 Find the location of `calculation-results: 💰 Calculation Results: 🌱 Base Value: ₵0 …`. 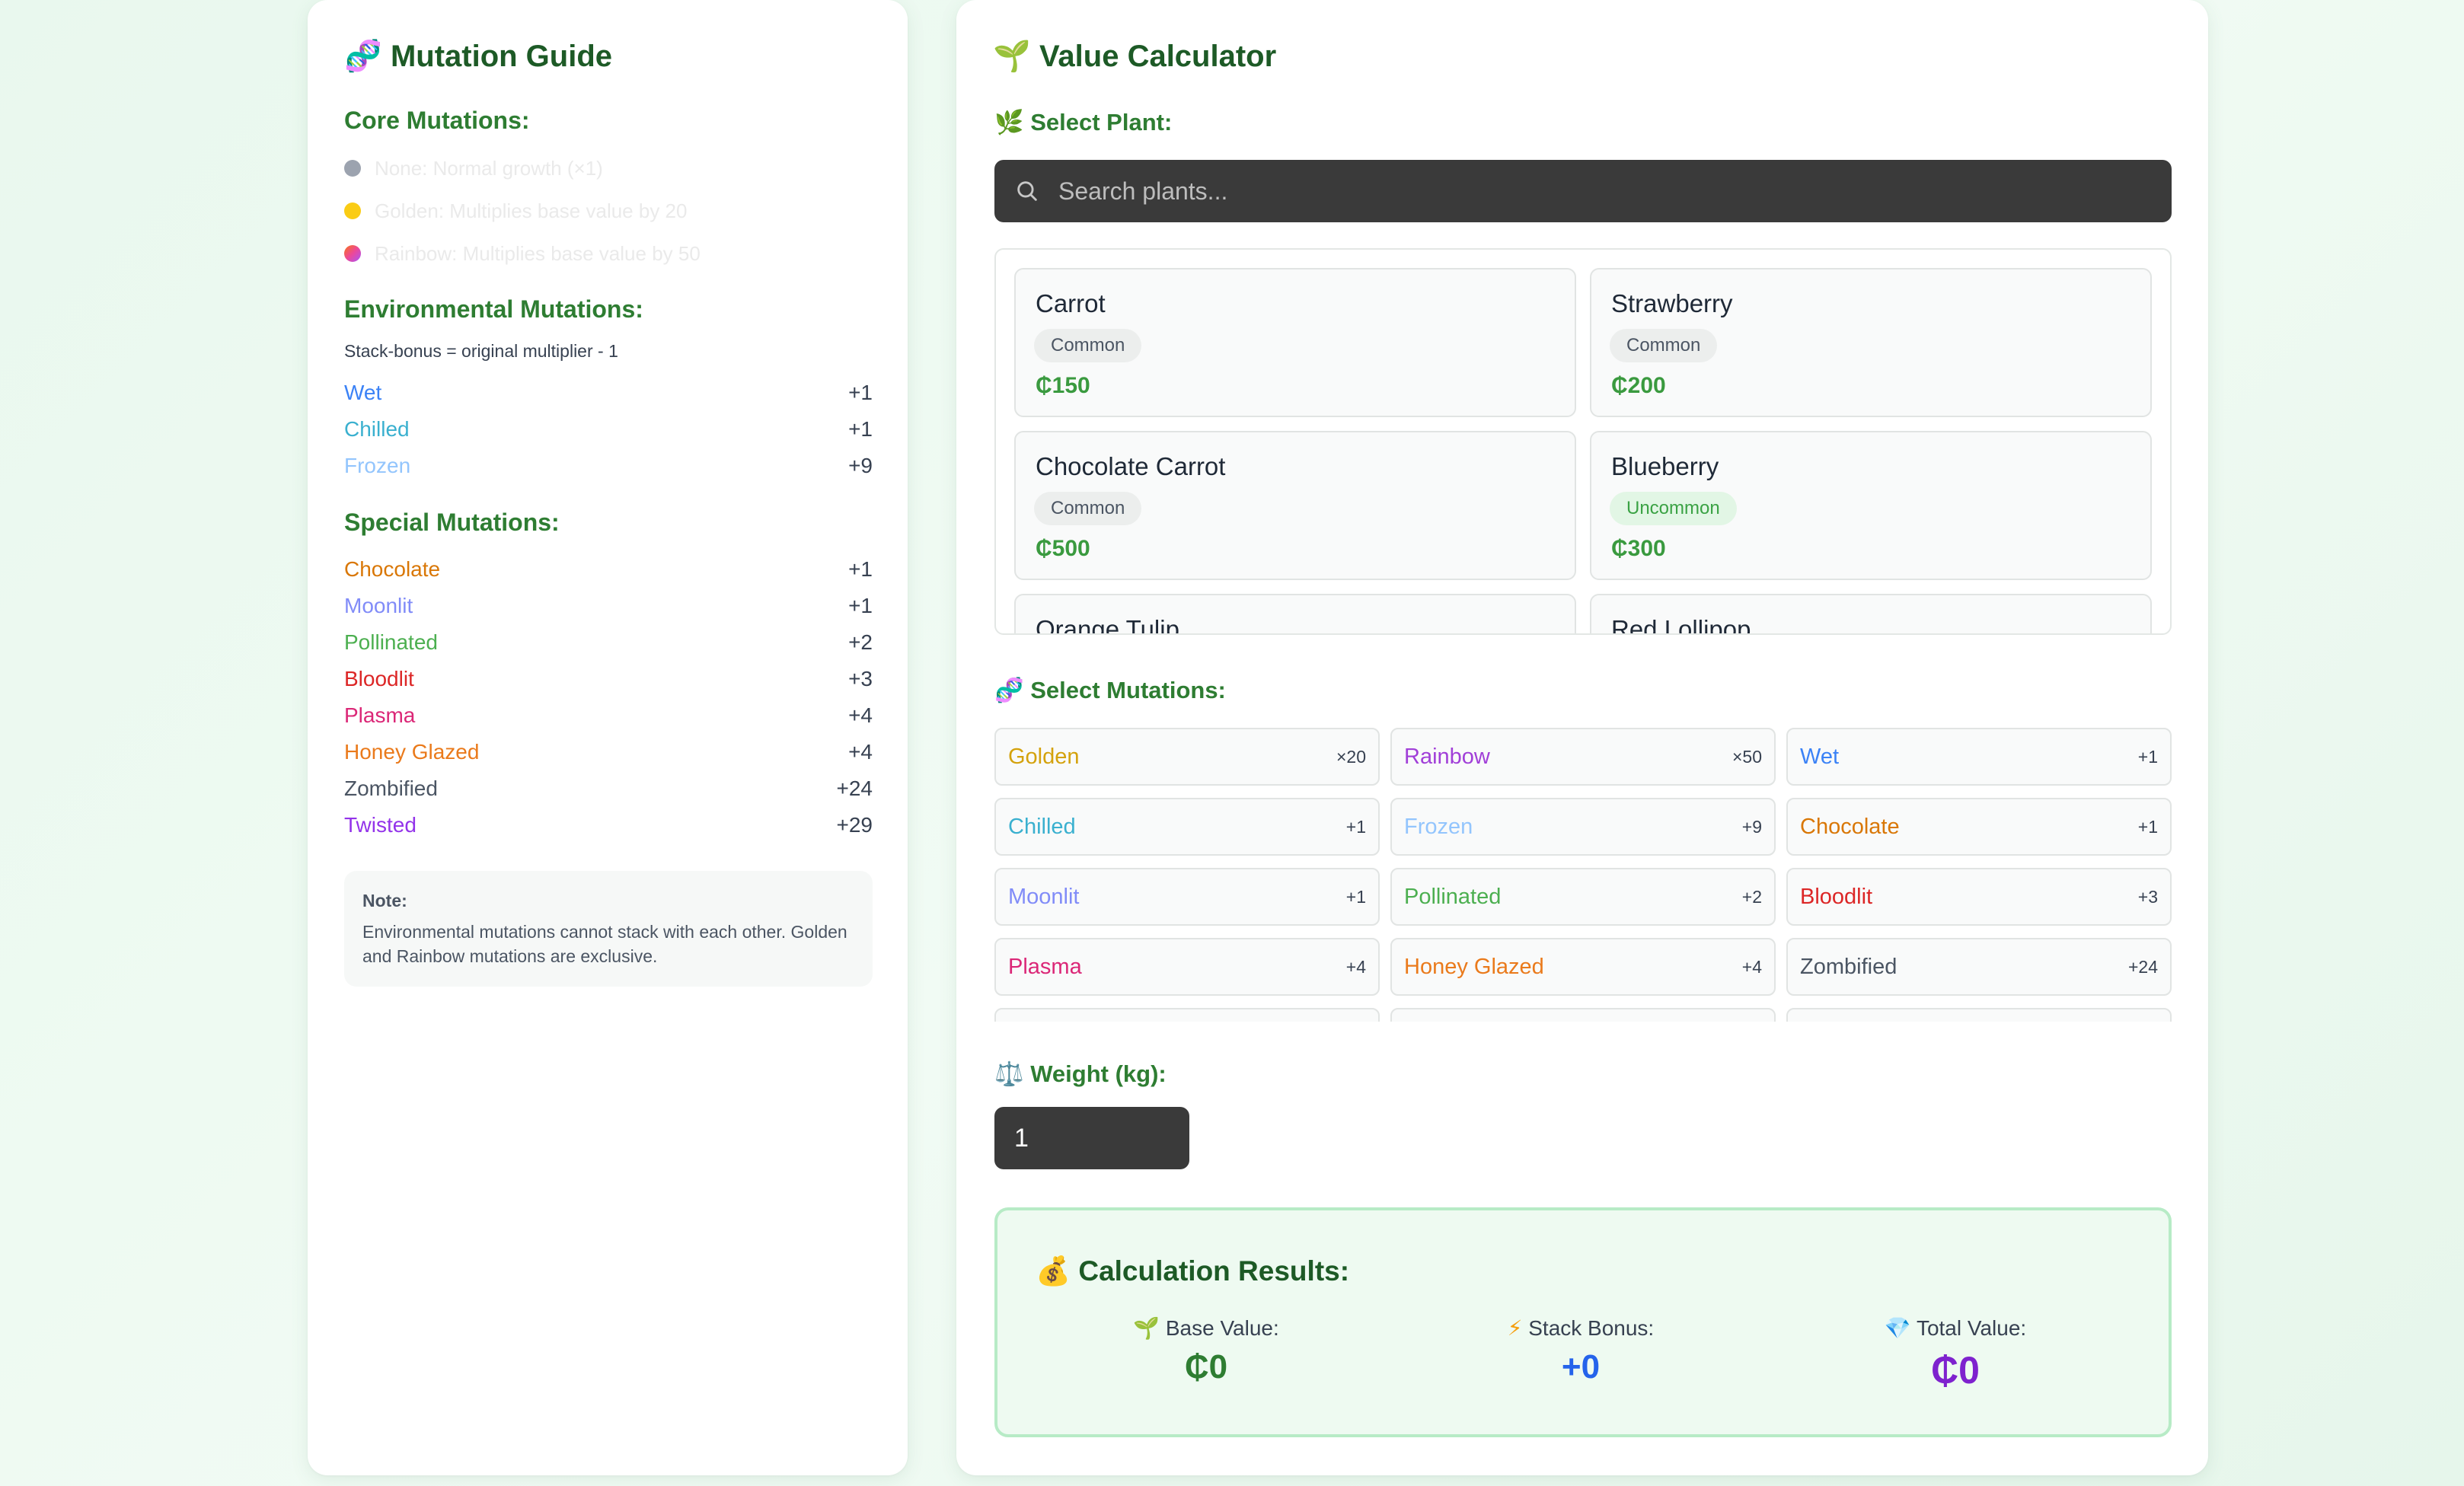

calculation-results: 💰 Calculation Results: 🌱 Base Value: ₵0 … is located at coordinates (1583, 1322).